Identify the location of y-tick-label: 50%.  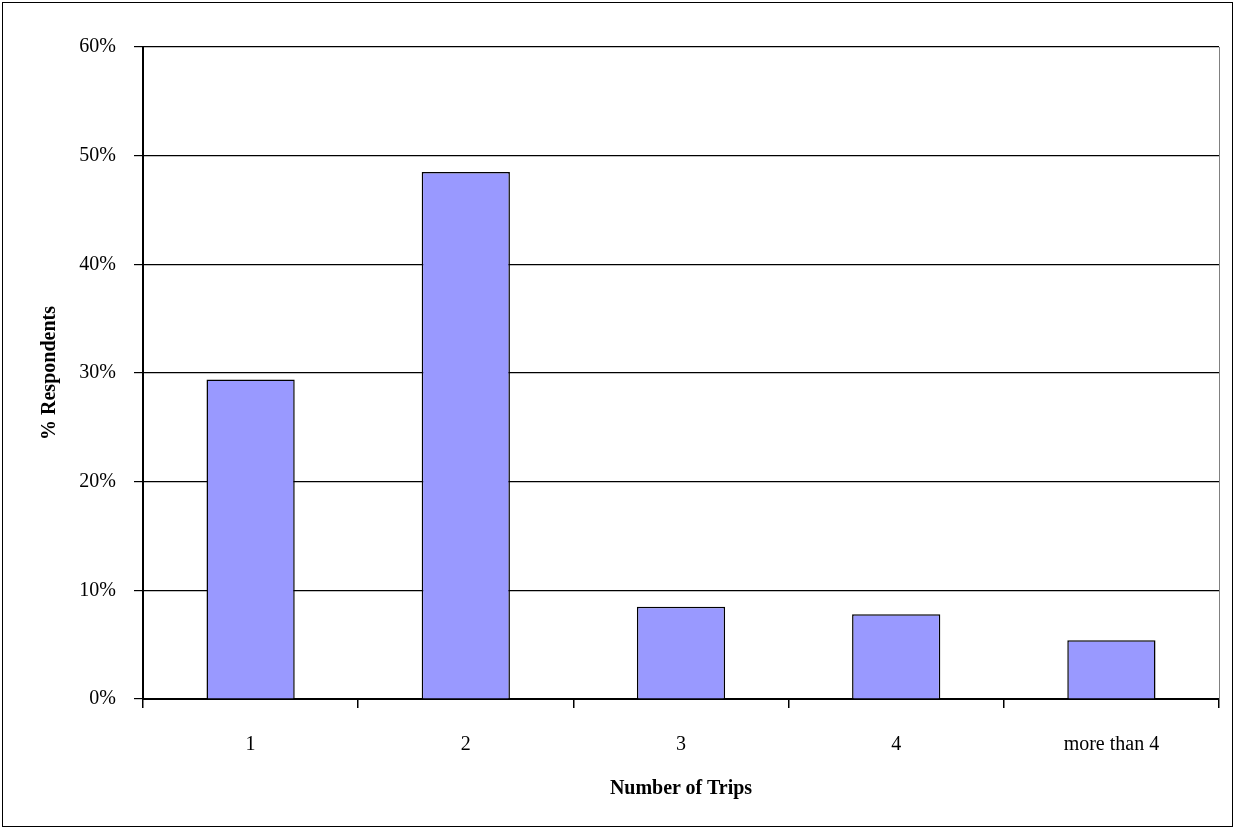
(97, 153).